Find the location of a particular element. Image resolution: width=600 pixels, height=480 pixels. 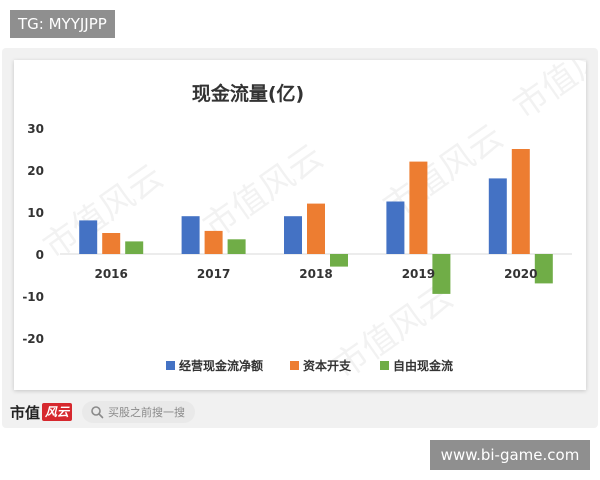

search-text: 买股之前搜一搜 is located at coordinates (147, 412).